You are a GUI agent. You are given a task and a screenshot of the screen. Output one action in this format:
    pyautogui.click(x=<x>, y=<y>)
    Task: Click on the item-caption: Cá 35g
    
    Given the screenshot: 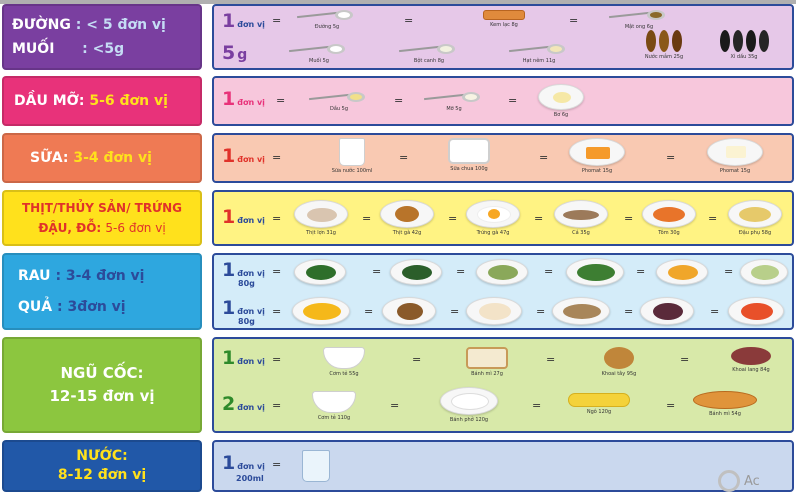 What is the action you would take?
    pyautogui.click(x=581, y=233)
    